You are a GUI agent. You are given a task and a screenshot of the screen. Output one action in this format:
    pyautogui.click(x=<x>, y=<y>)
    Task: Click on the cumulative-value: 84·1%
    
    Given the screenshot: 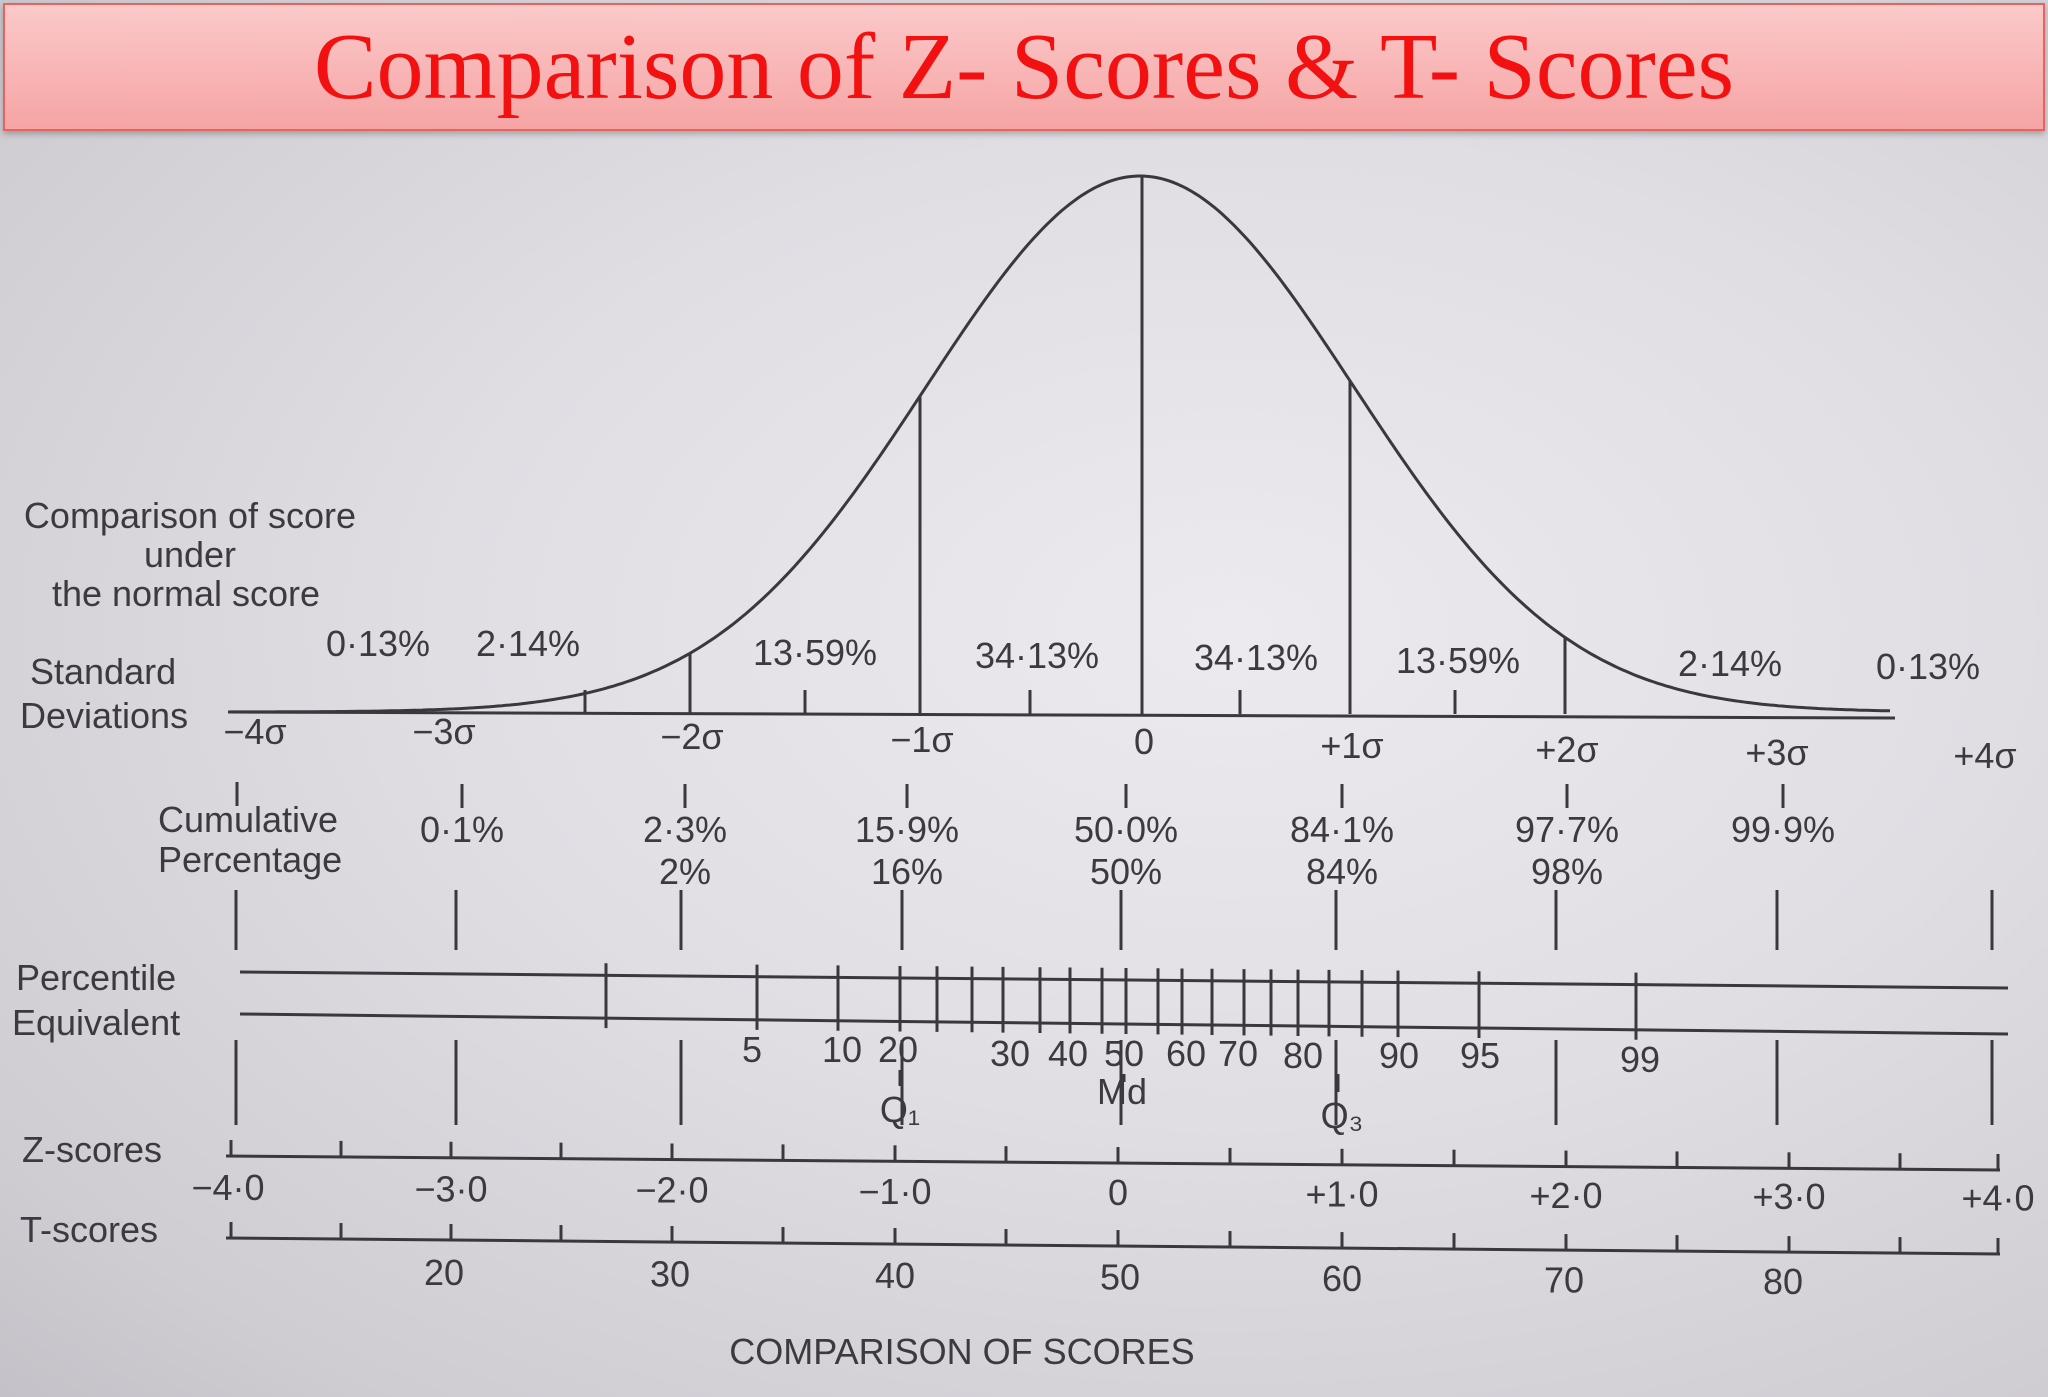 What is the action you would take?
    pyautogui.click(x=1342, y=829)
    